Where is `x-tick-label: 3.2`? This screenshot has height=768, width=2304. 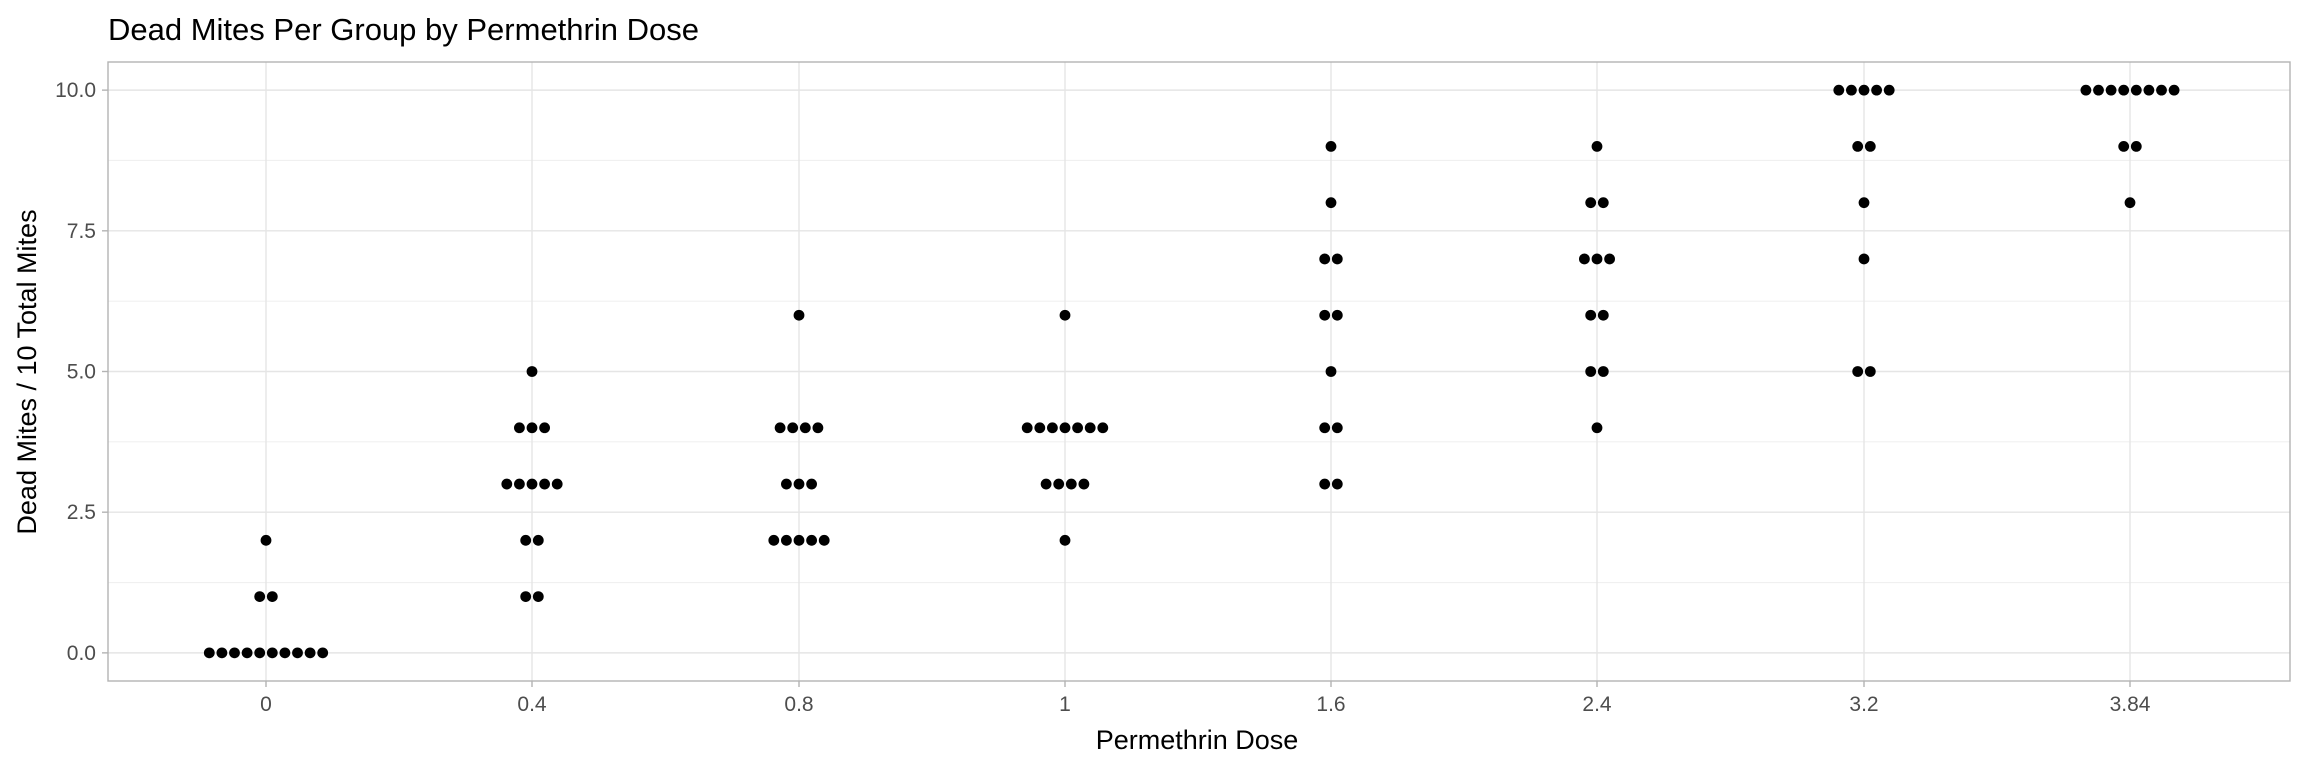
x-tick-label: 3.2 is located at coordinates (1863, 704).